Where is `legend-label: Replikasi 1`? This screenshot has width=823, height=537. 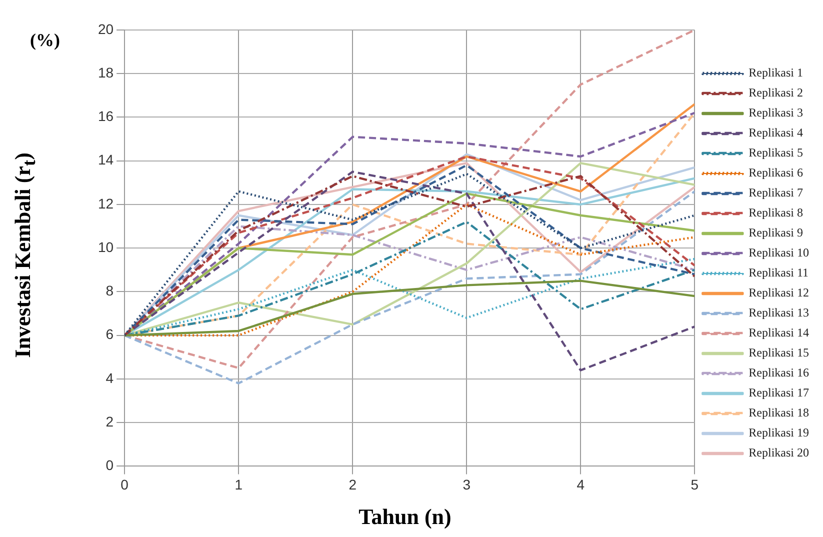
legend-label: Replikasi 1 is located at coordinates (775, 73).